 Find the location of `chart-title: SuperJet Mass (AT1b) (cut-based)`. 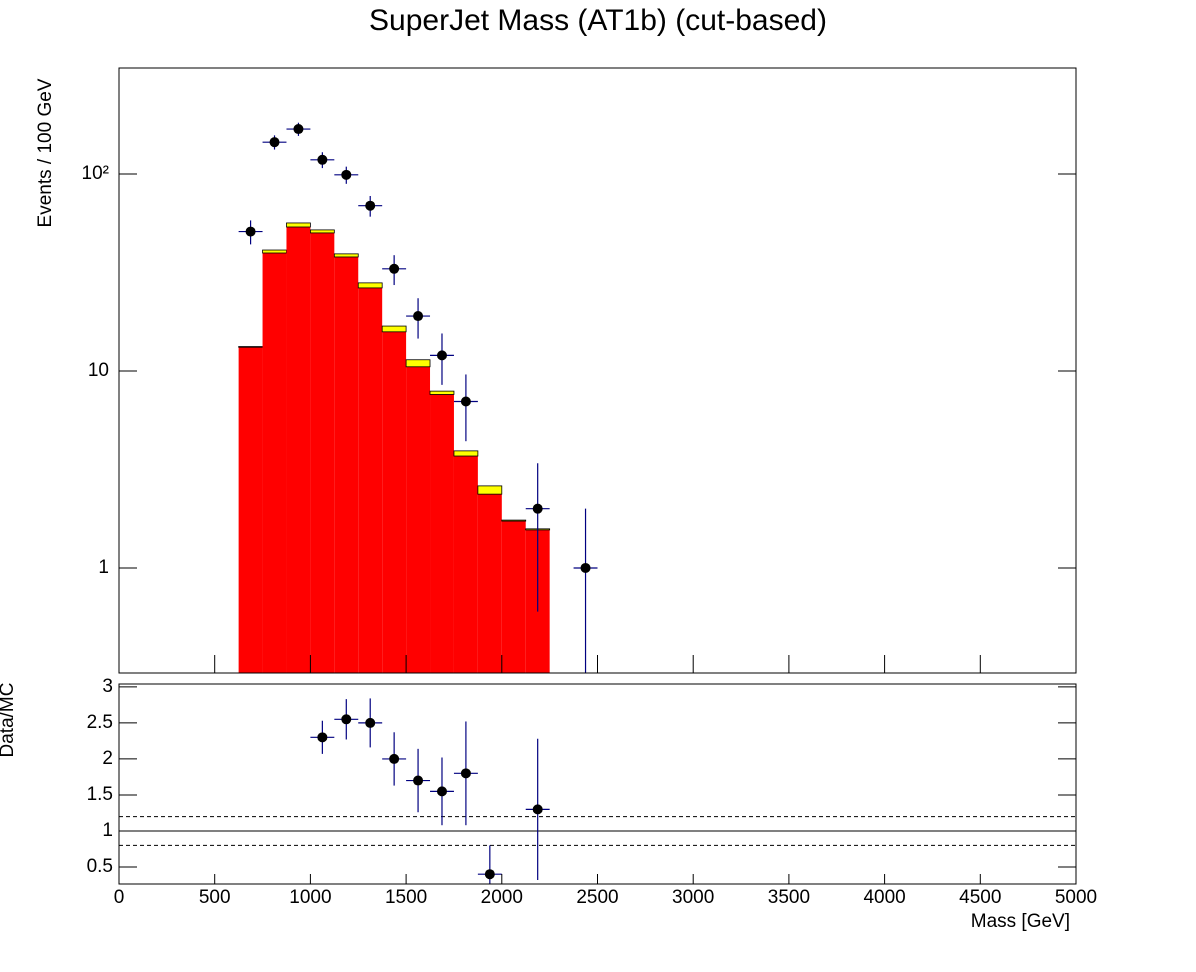

chart-title: SuperJet Mass (AT1b) (cut-based) is located at coordinates (598, 20).